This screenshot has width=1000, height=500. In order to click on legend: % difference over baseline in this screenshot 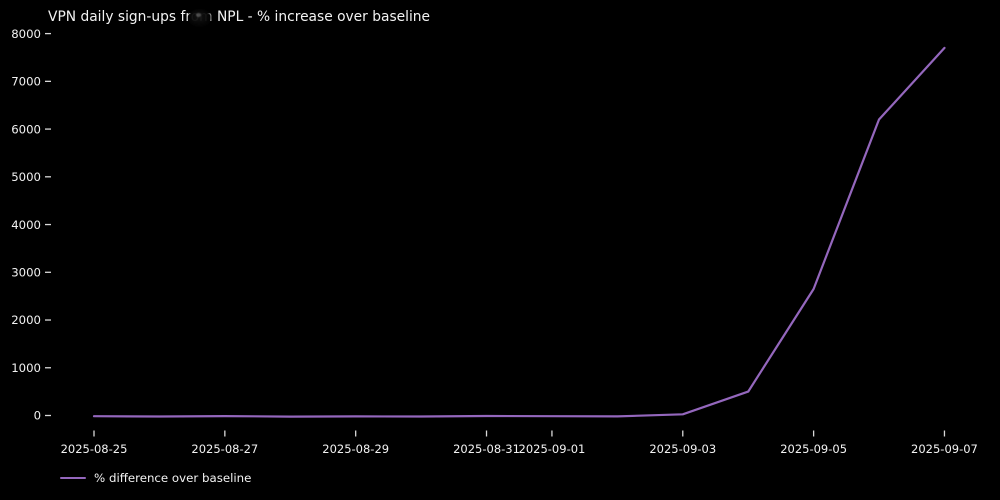, I will do `click(155, 478)`.